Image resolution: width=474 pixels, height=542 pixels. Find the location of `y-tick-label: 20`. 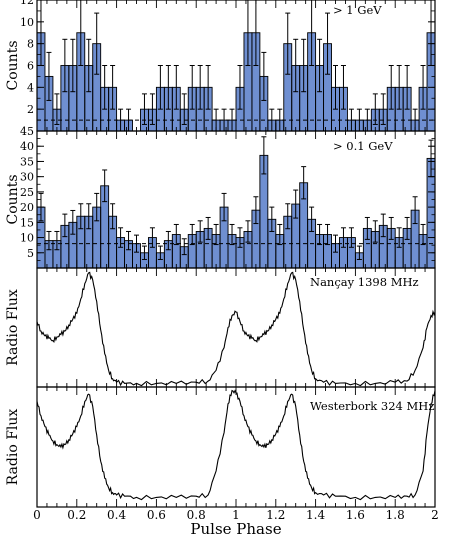

y-tick-label: 20 is located at coordinates (27, 207).